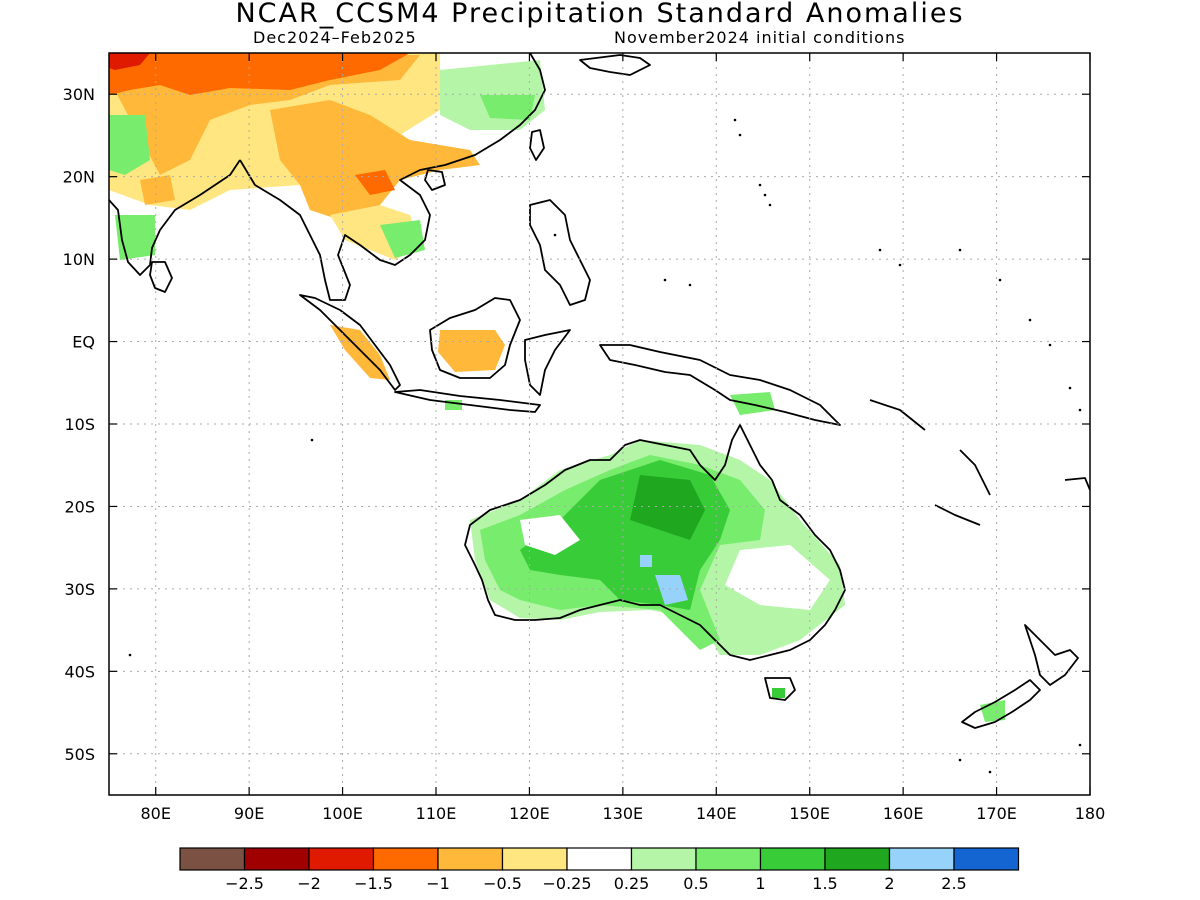 This screenshot has width=1200, height=900. What do you see at coordinates (809, 813) in the screenshot?
I see `lon-tick-label: 150E` at bounding box center [809, 813].